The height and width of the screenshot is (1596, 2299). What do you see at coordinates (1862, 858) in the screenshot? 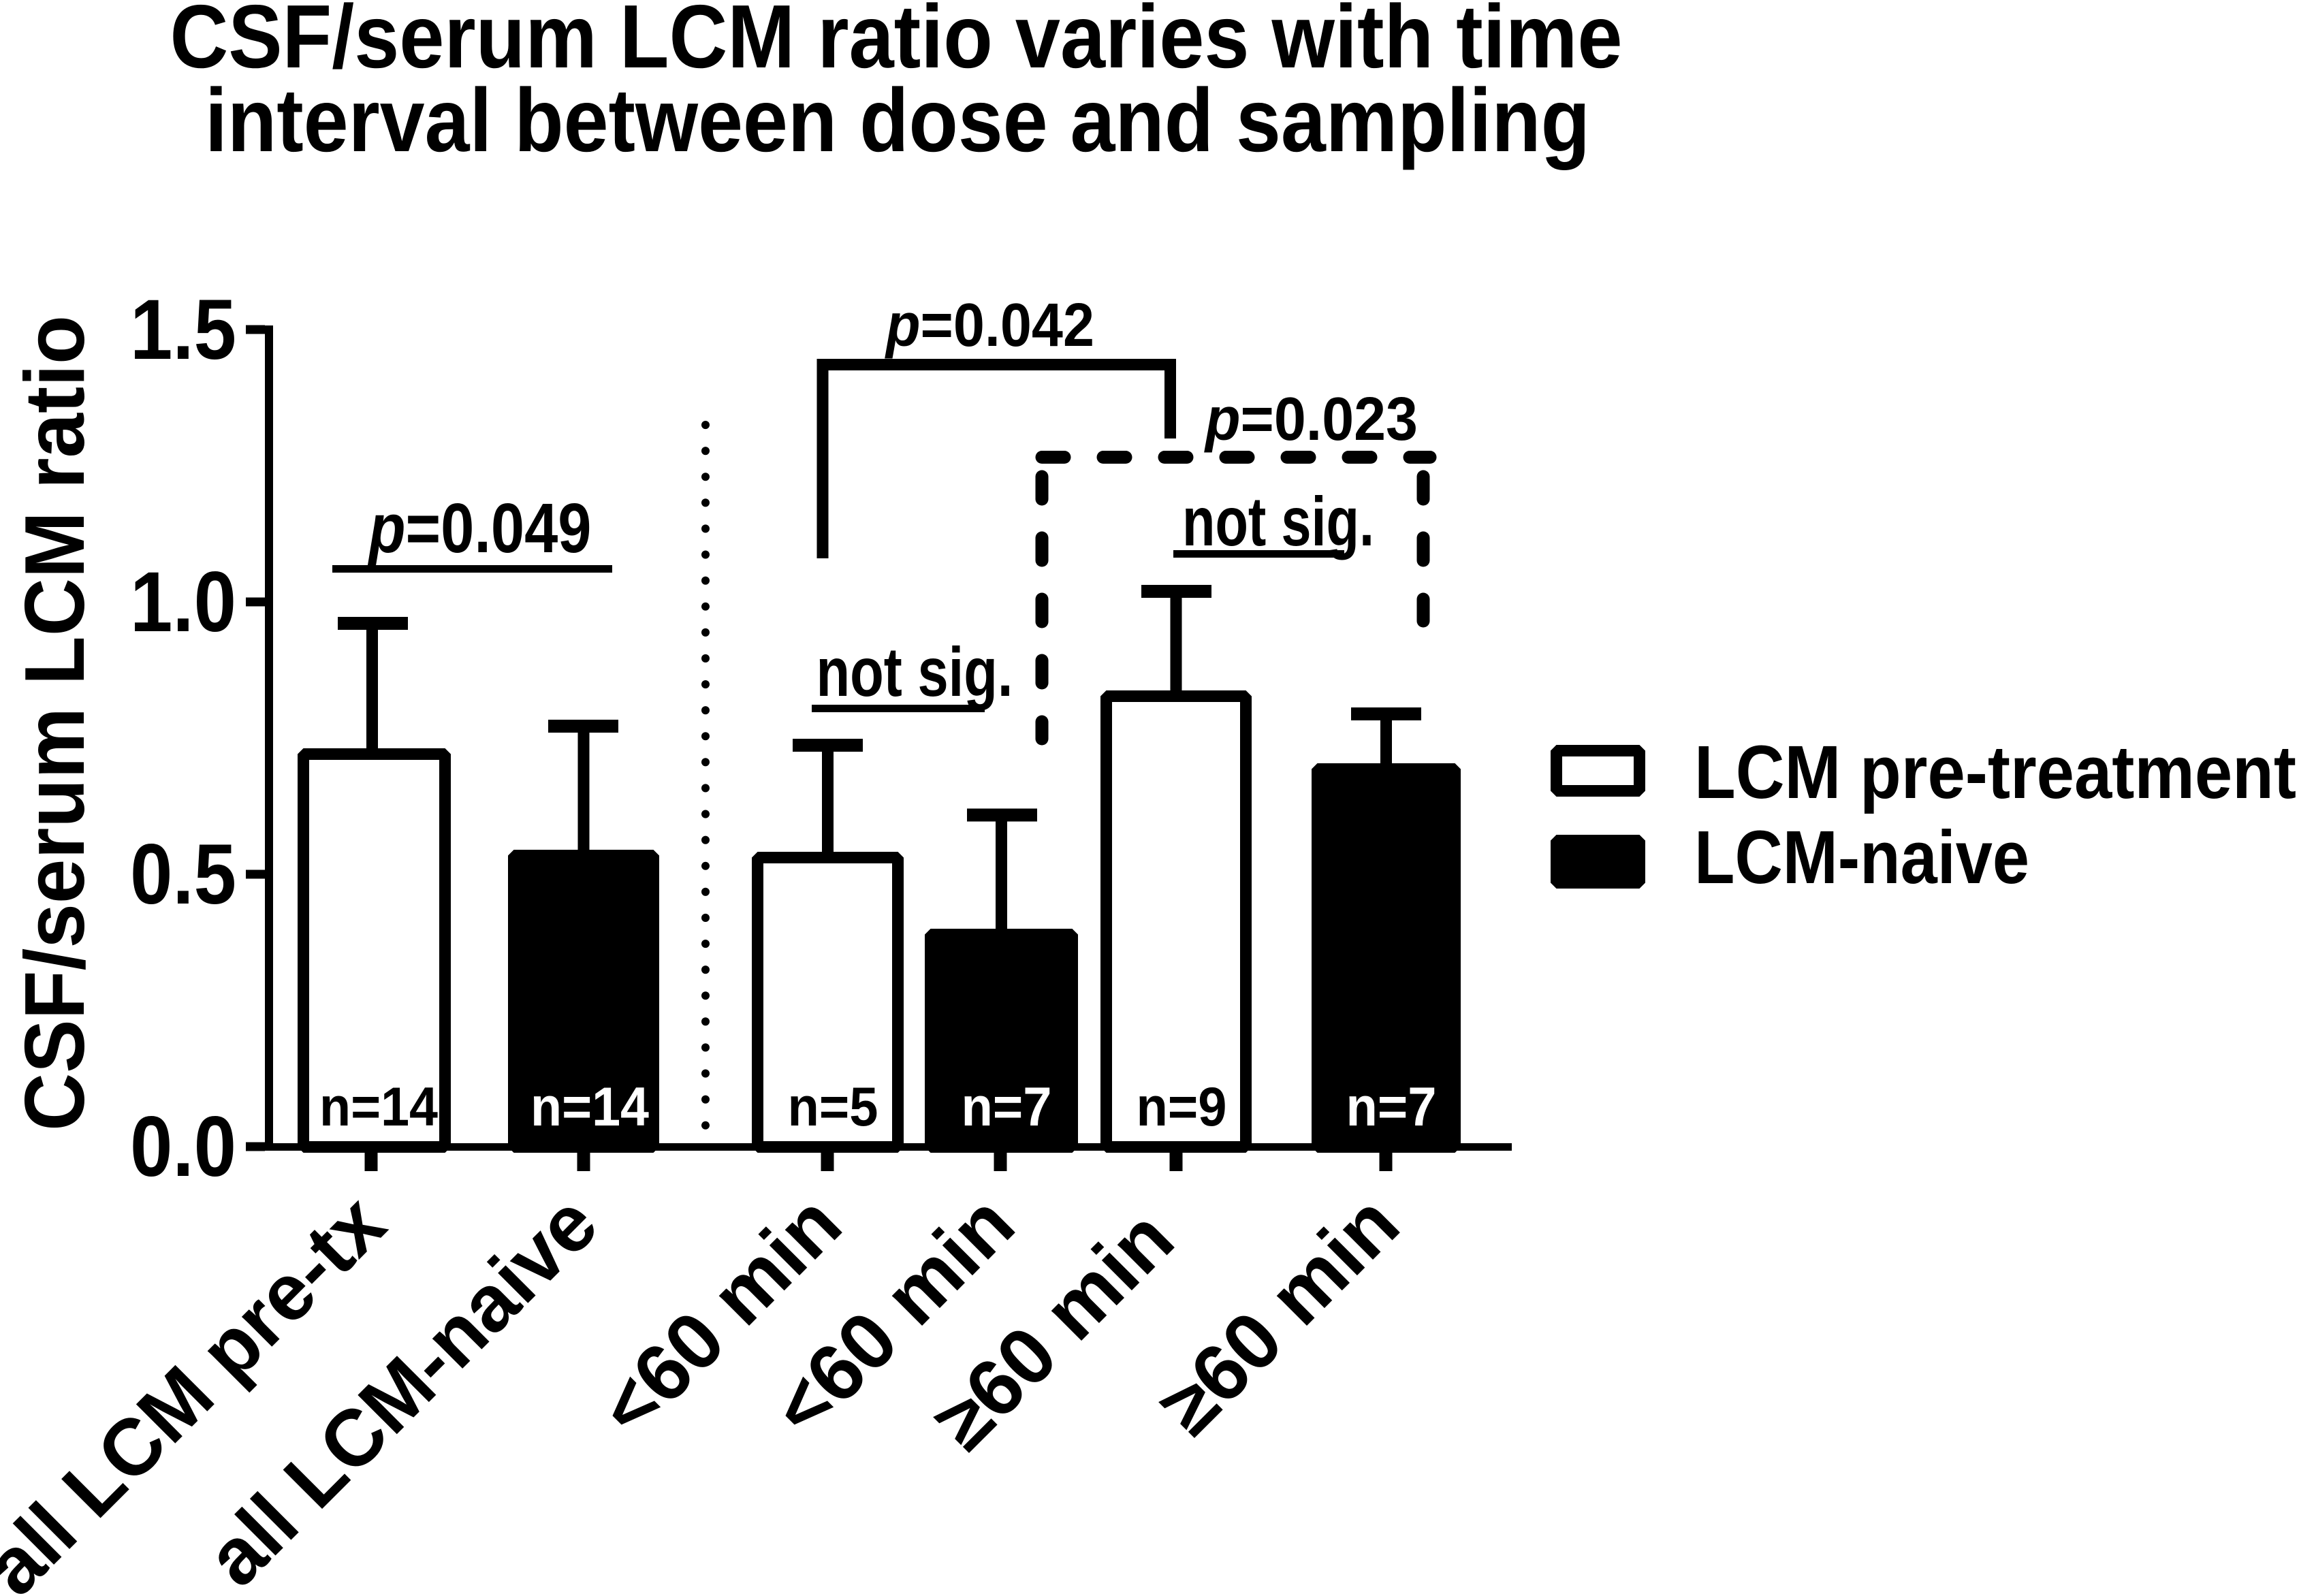
I see `svg-text: LCM-naive` at bounding box center [1862, 858].